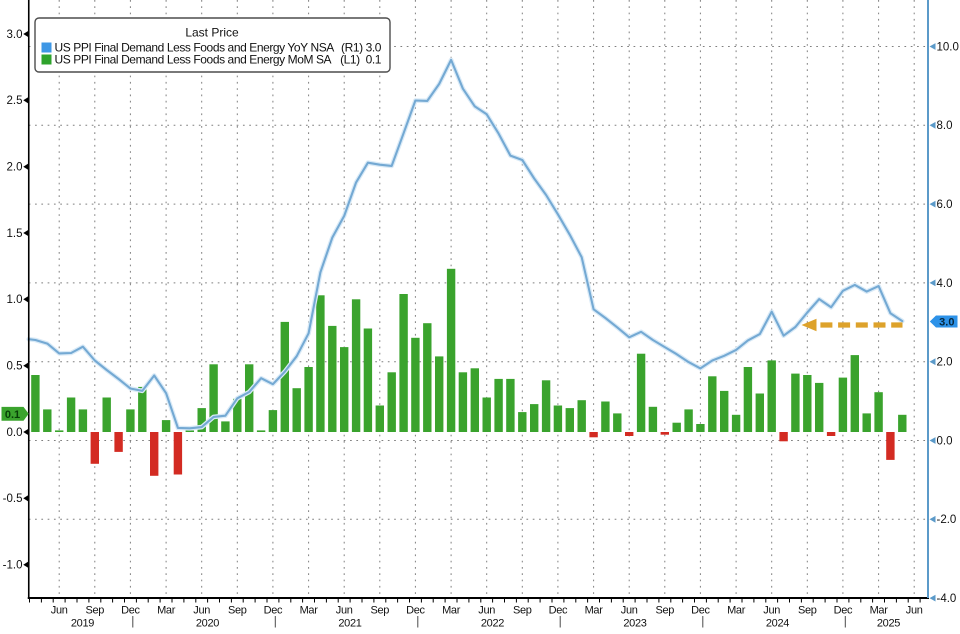  Describe the element at coordinates (945, 284) in the screenshot. I see `svg-text: 4.0` at that location.